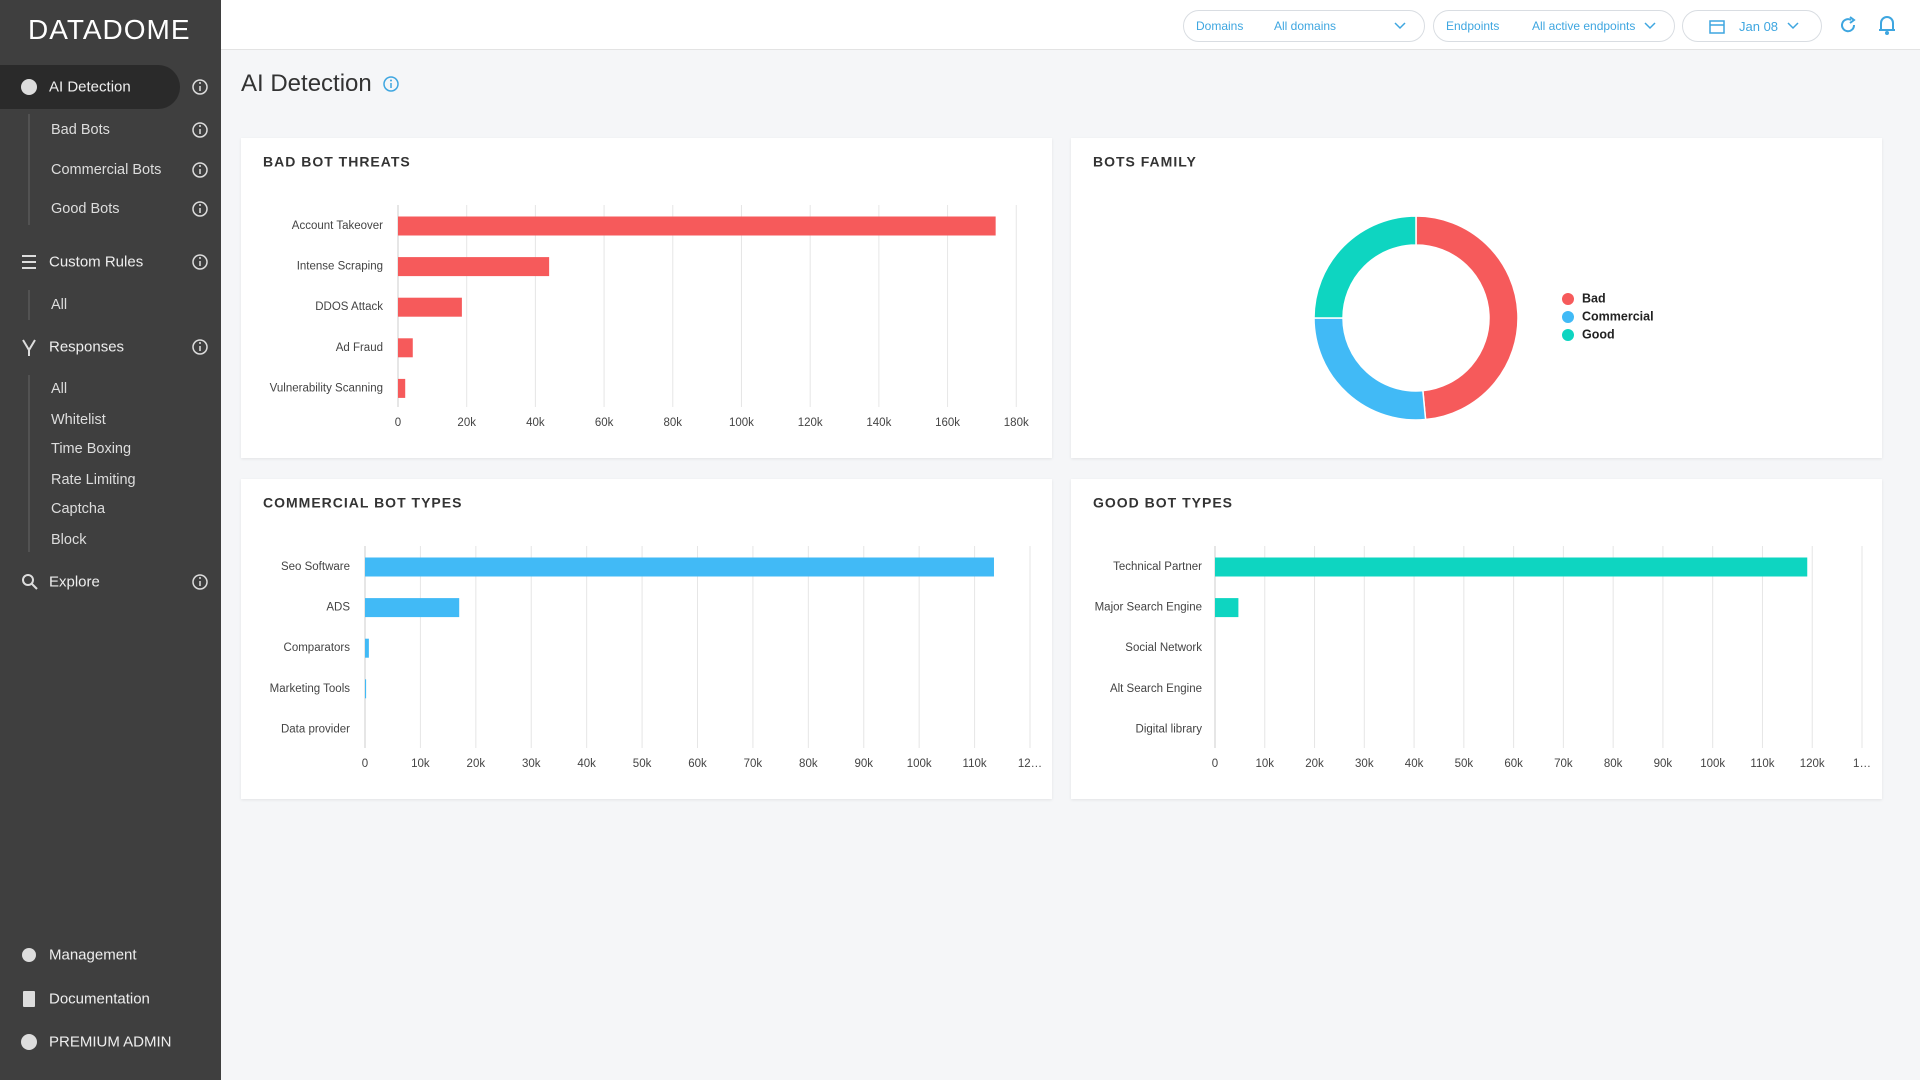 This screenshot has width=1920, height=1080. Describe the element at coordinates (1473, 26) in the screenshot. I see `filter-label: Endpoints` at that location.